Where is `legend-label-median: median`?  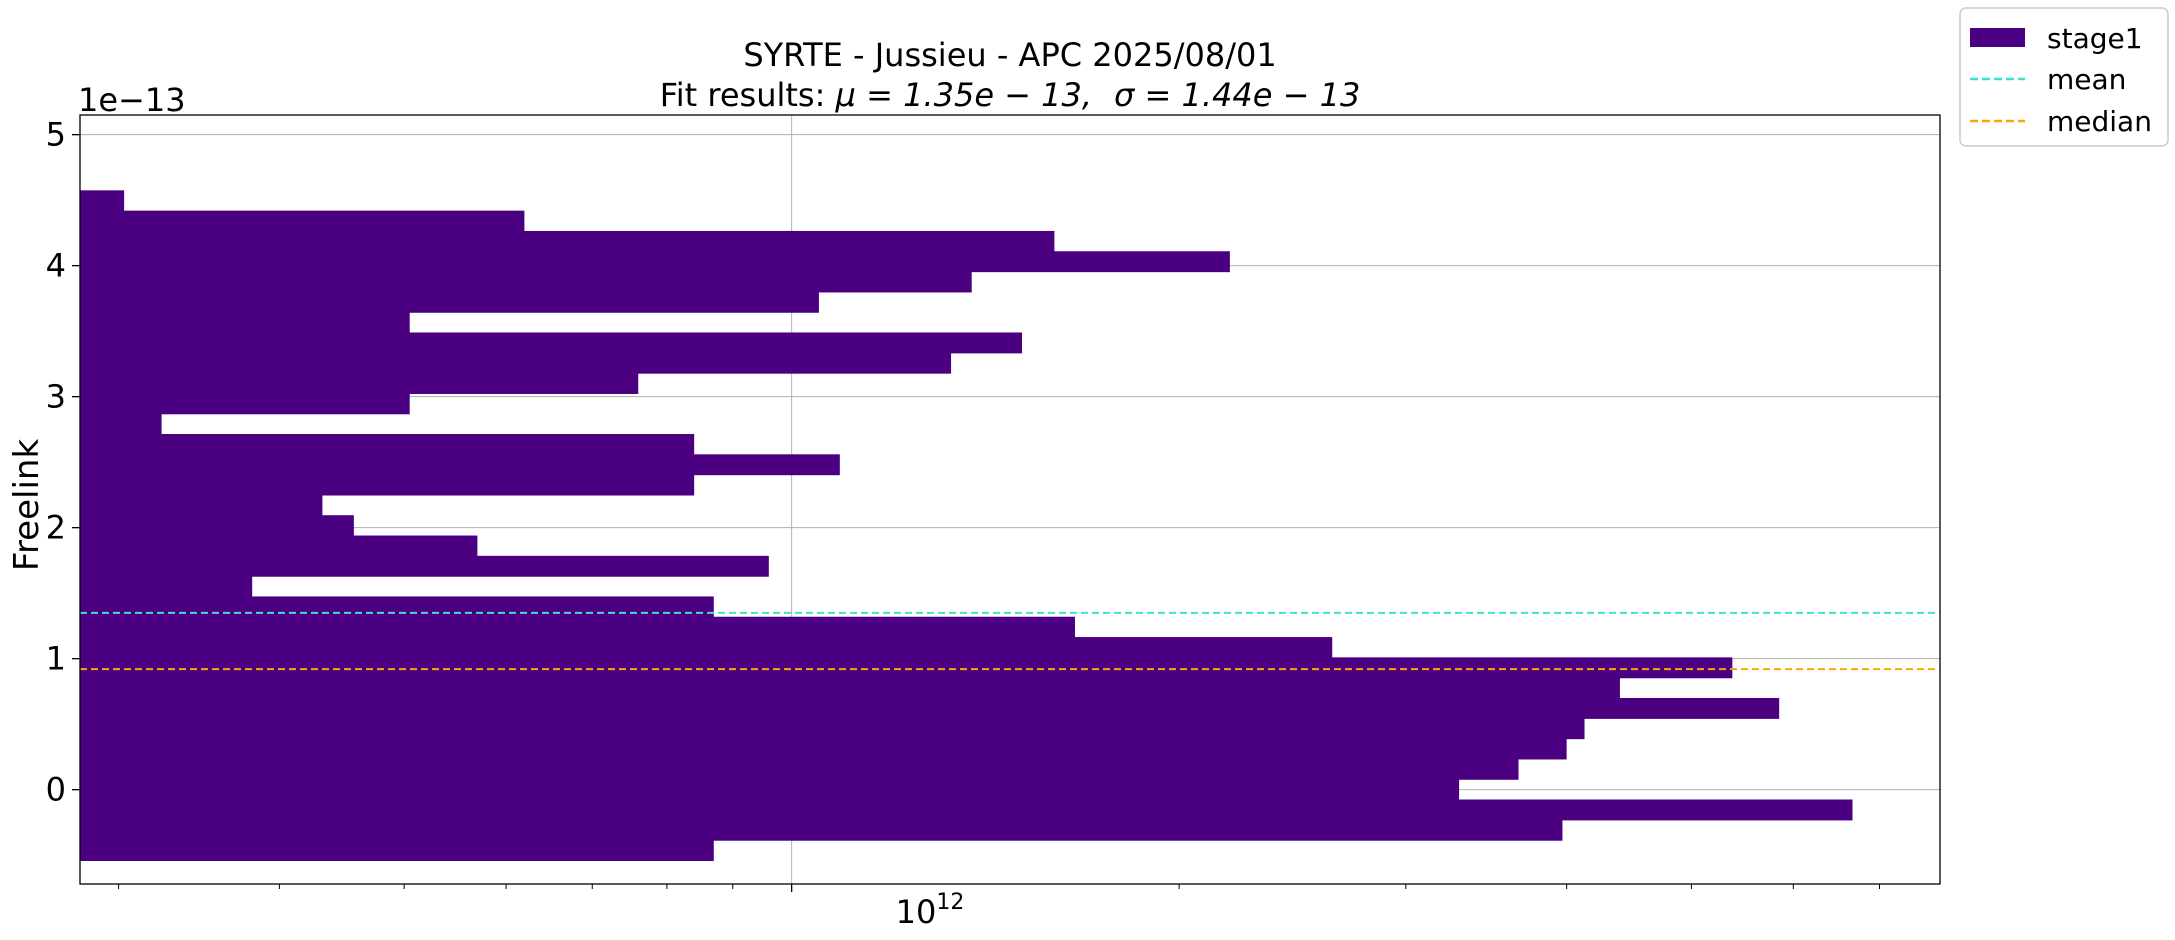 legend-label-median: median is located at coordinates (2099, 121).